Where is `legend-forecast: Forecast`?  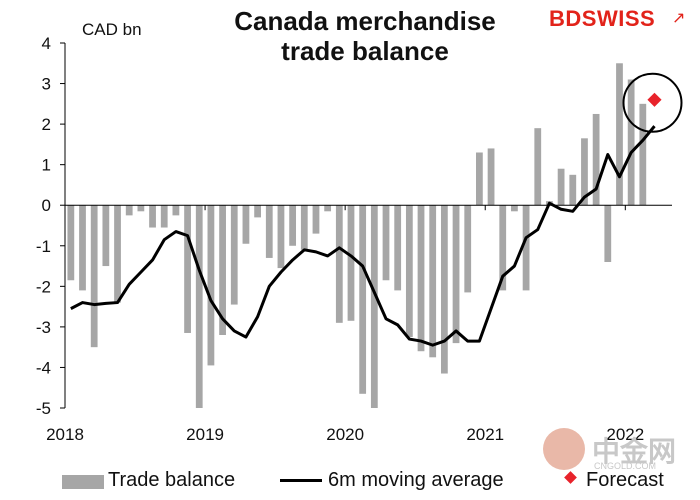
legend-forecast: Forecast is located at coordinates (625, 480).